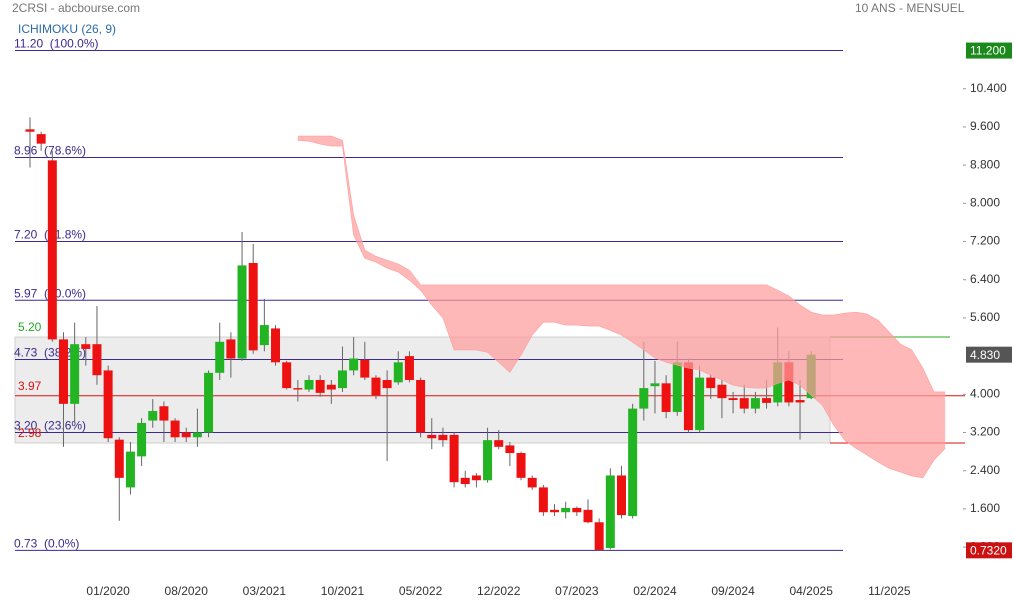 This screenshot has width=1014, height=603. Describe the element at coordinates (988, 51) in the screenshot. I see `price-tag-label: 11.200` at that location.